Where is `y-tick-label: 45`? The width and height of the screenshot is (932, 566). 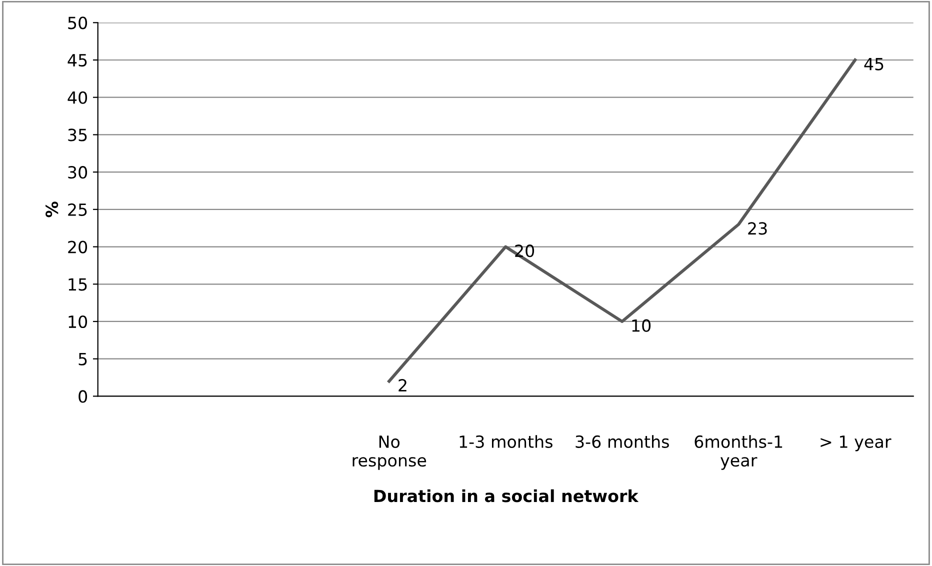 y-tick-label: 45 is located at coordinates (77, 60).